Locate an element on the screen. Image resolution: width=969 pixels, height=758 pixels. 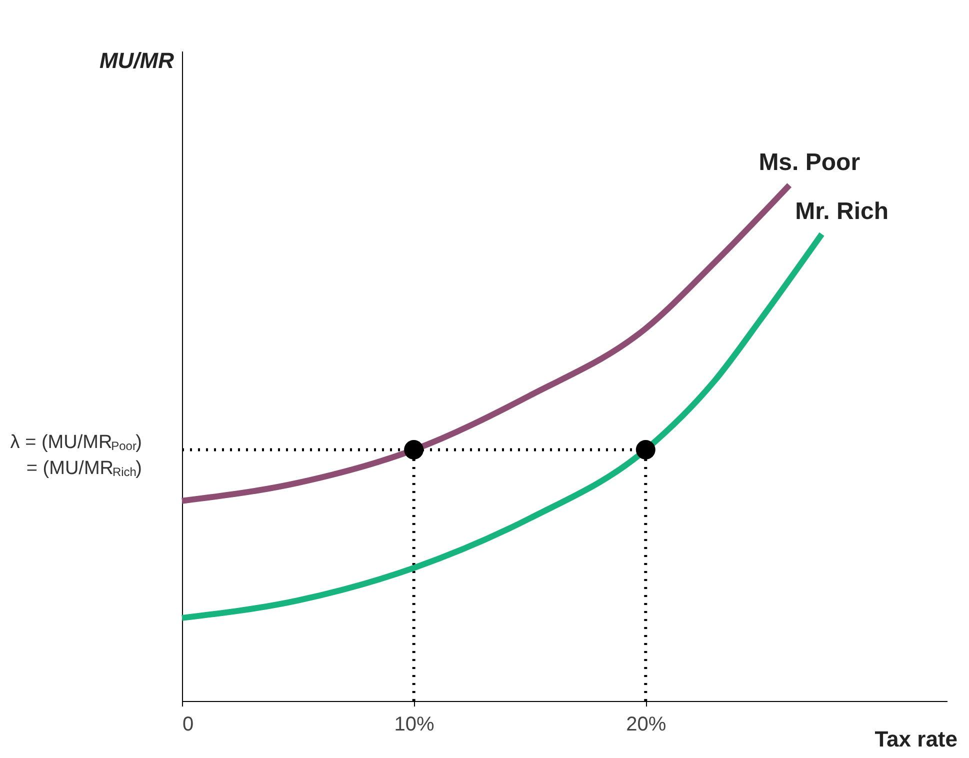
series-label: Mr. Rich is located at coordinates (841, 212).